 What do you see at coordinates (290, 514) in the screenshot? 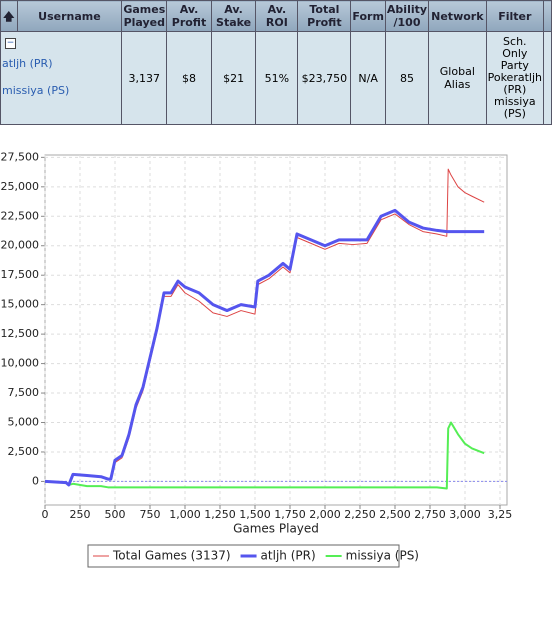
I see `x-tick-label: 1,750` at bounding box center [290, 514].